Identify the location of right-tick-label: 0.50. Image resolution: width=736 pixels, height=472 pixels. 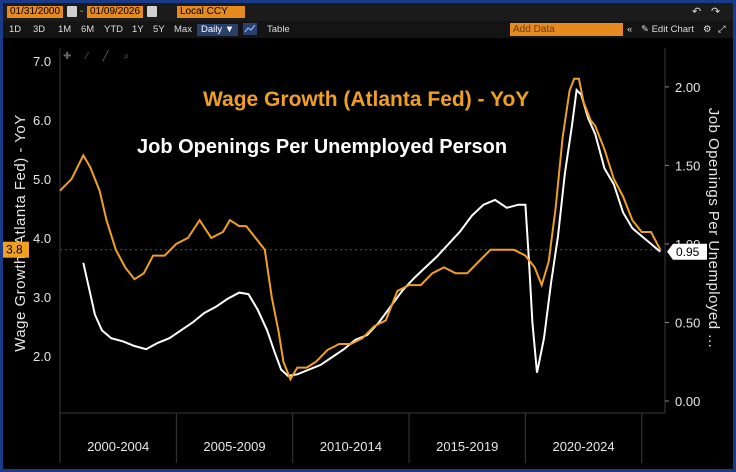
(687, 322).